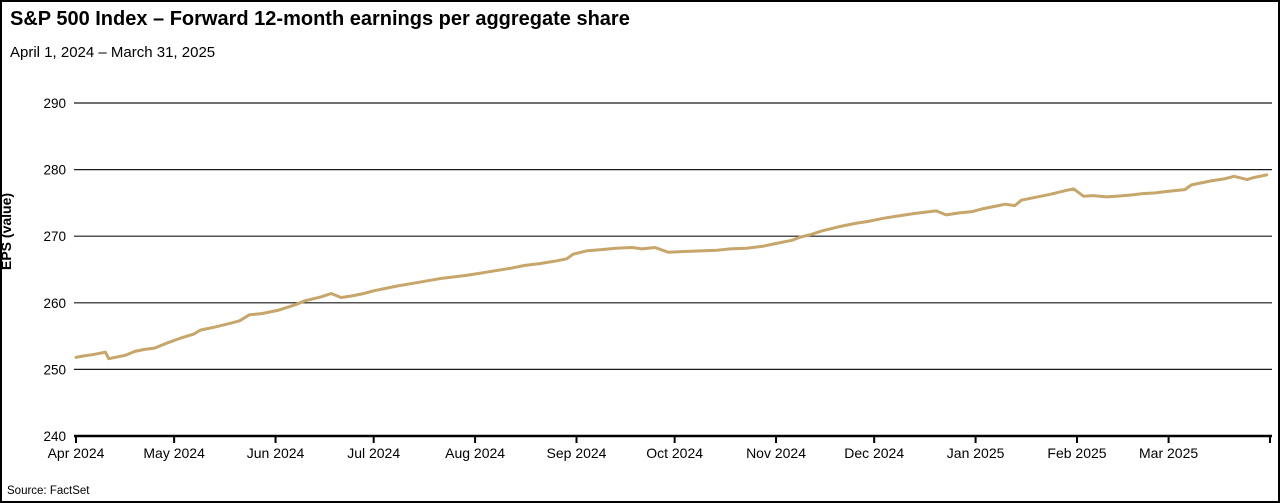 The image size is (1280, 503). I want to click on x-tick-label: May 2024, so click(174, 453).